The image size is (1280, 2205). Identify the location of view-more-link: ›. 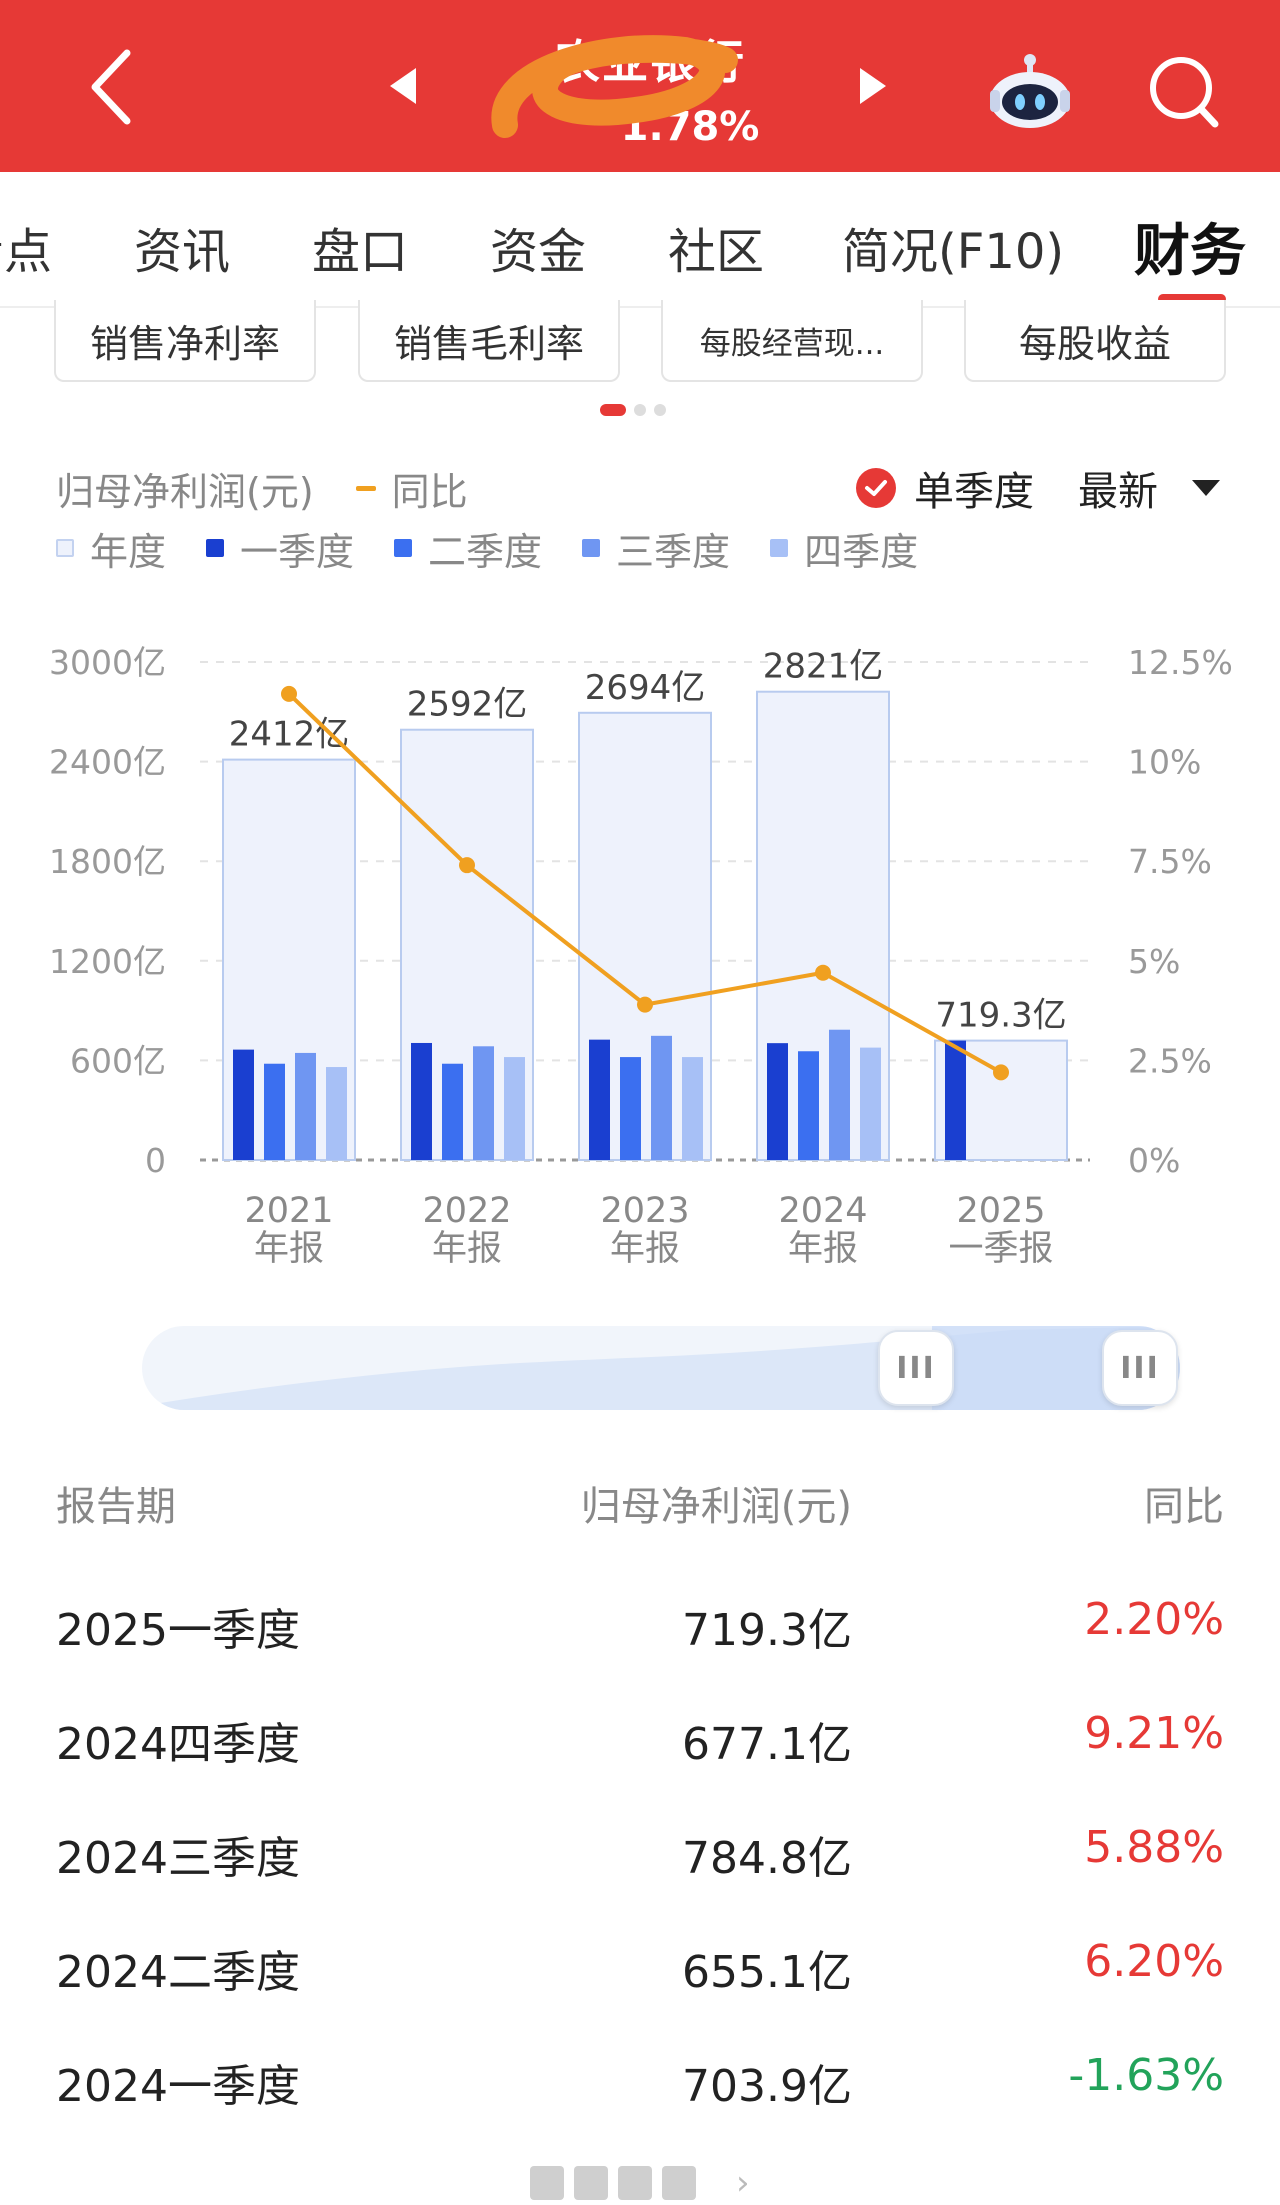
(650, 2182).